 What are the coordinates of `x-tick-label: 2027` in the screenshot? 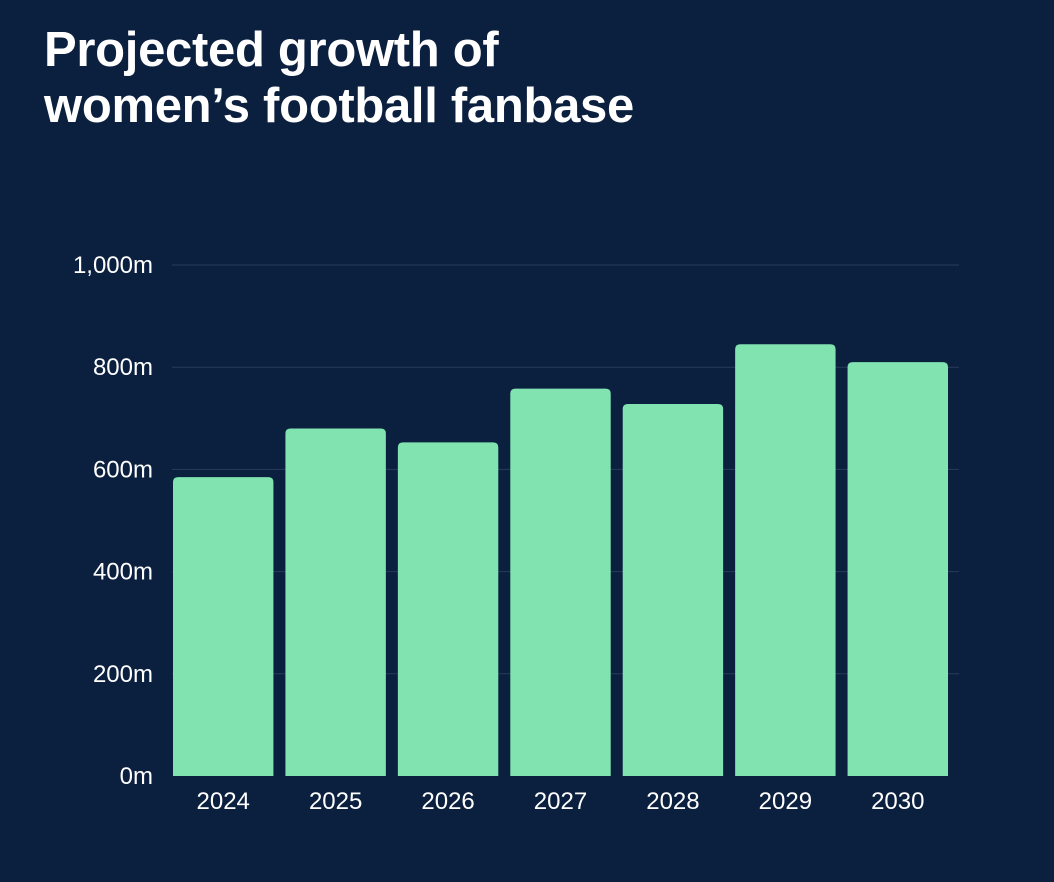 It's located at (560, 801).